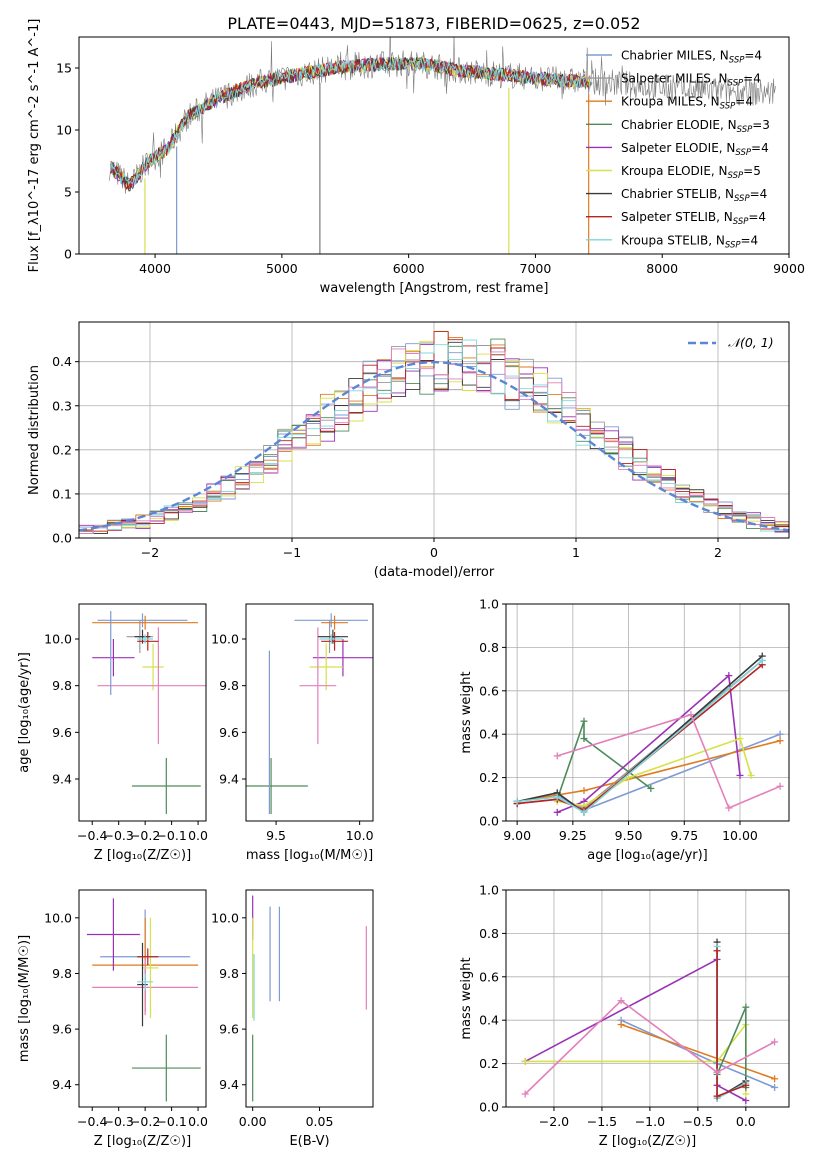  What do you see at coordinates (34, 430) in the screenshot?
I see `y-axis-label: Normed distribution` at bounding box center [34, 430].